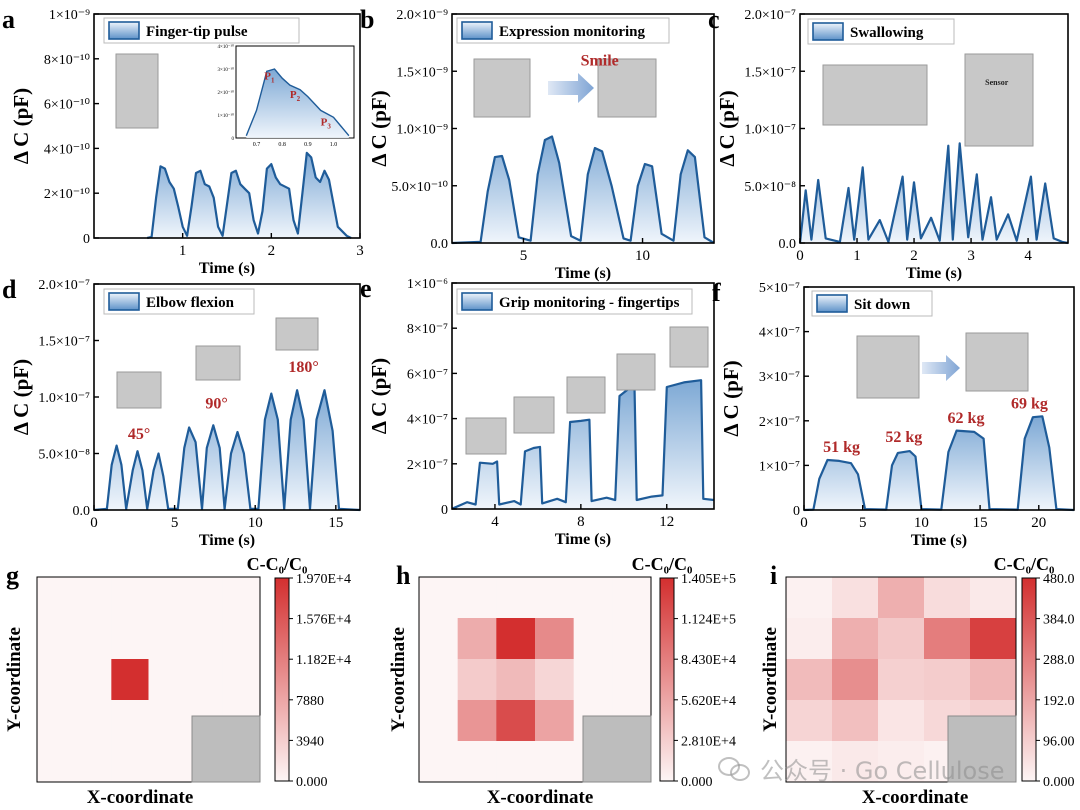  Describe the element at coordinates (535, 679) in the screenshot. I see `heatmap-frame` at that location.